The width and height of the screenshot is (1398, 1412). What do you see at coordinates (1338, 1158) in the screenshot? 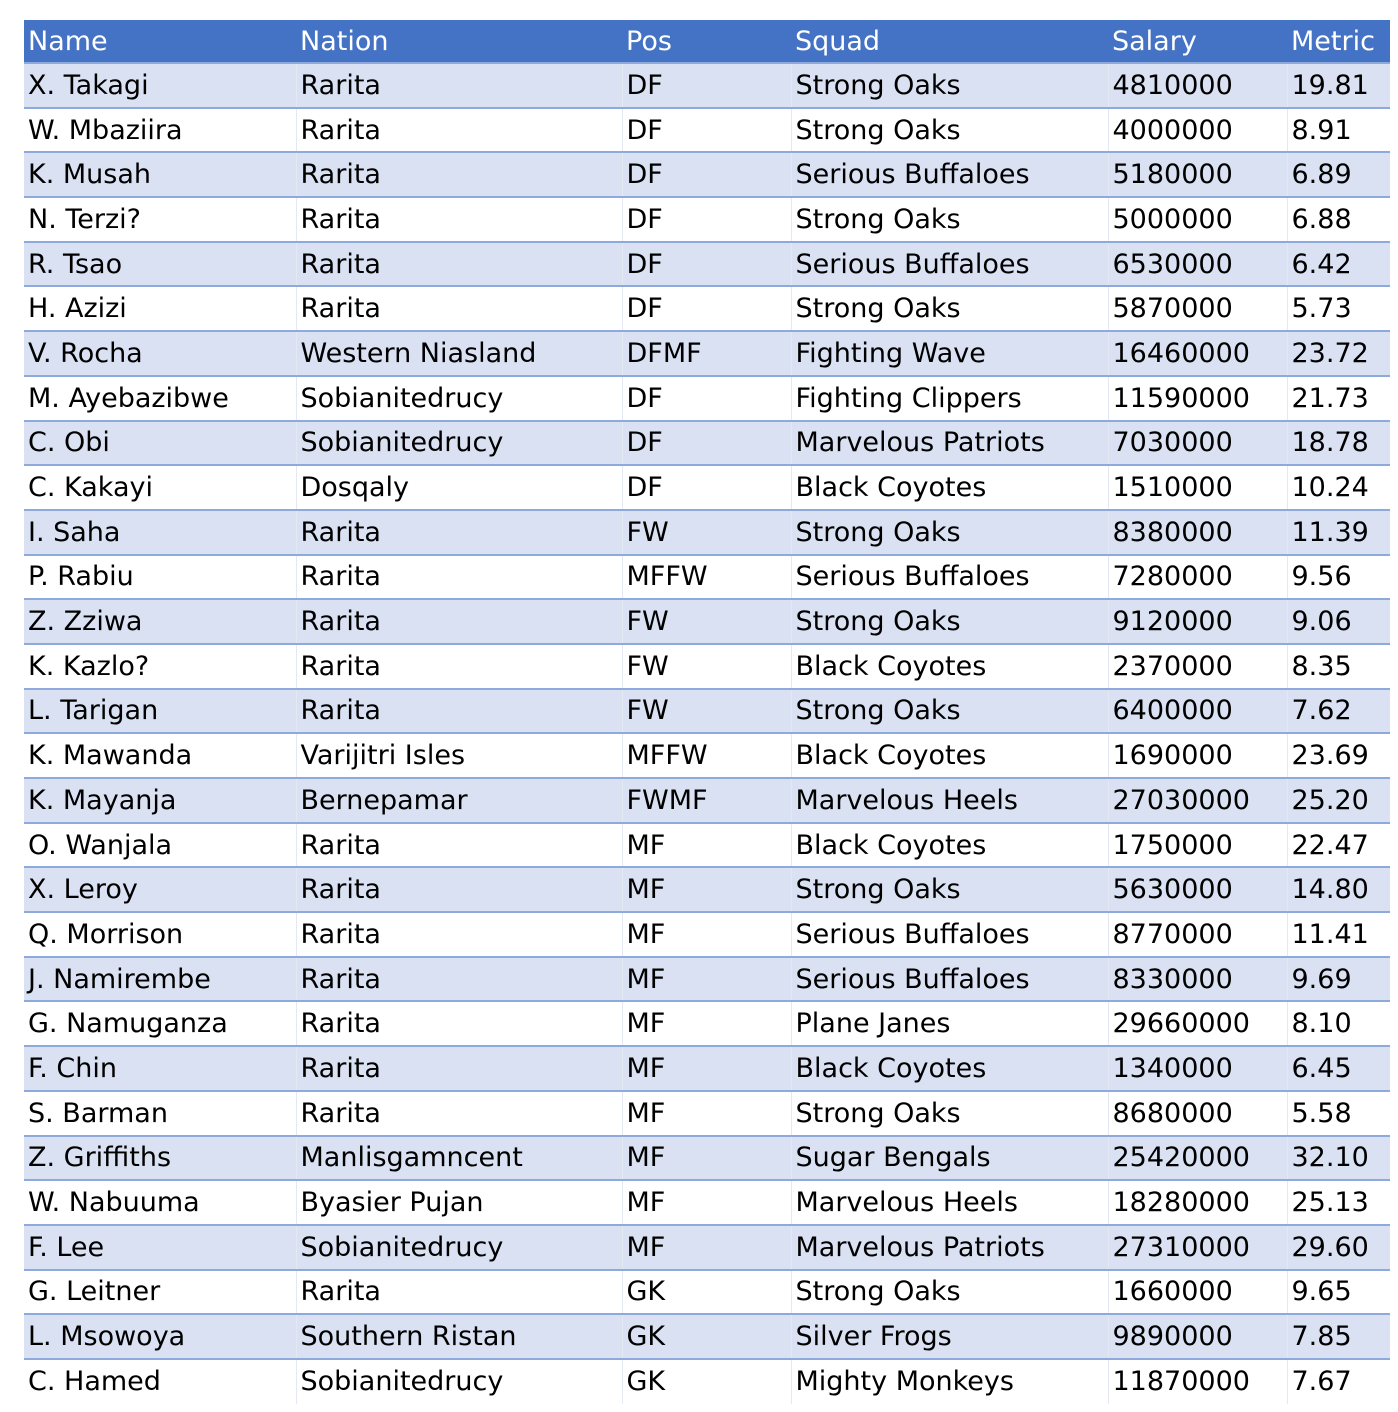
I see `metric-cell: 32.10` at bounding box center [1338, 1158].